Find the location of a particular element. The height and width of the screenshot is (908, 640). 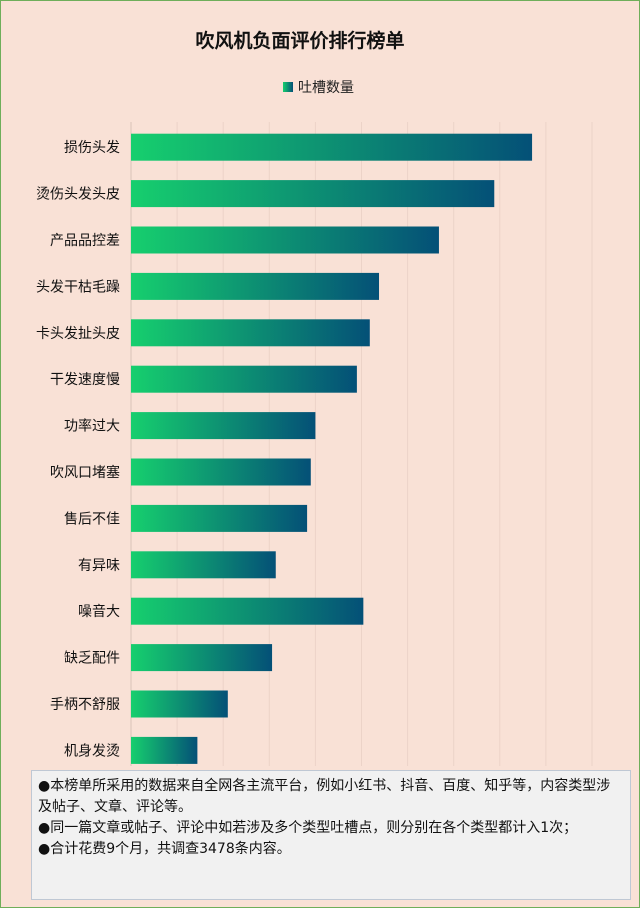

chart-title: 吹风机负面评价排行榜单 is located at coordinates (300, 41).